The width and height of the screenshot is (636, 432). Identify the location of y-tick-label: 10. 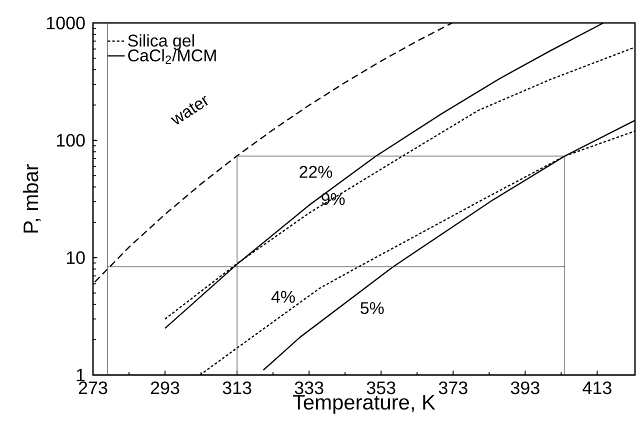
(75, 257).